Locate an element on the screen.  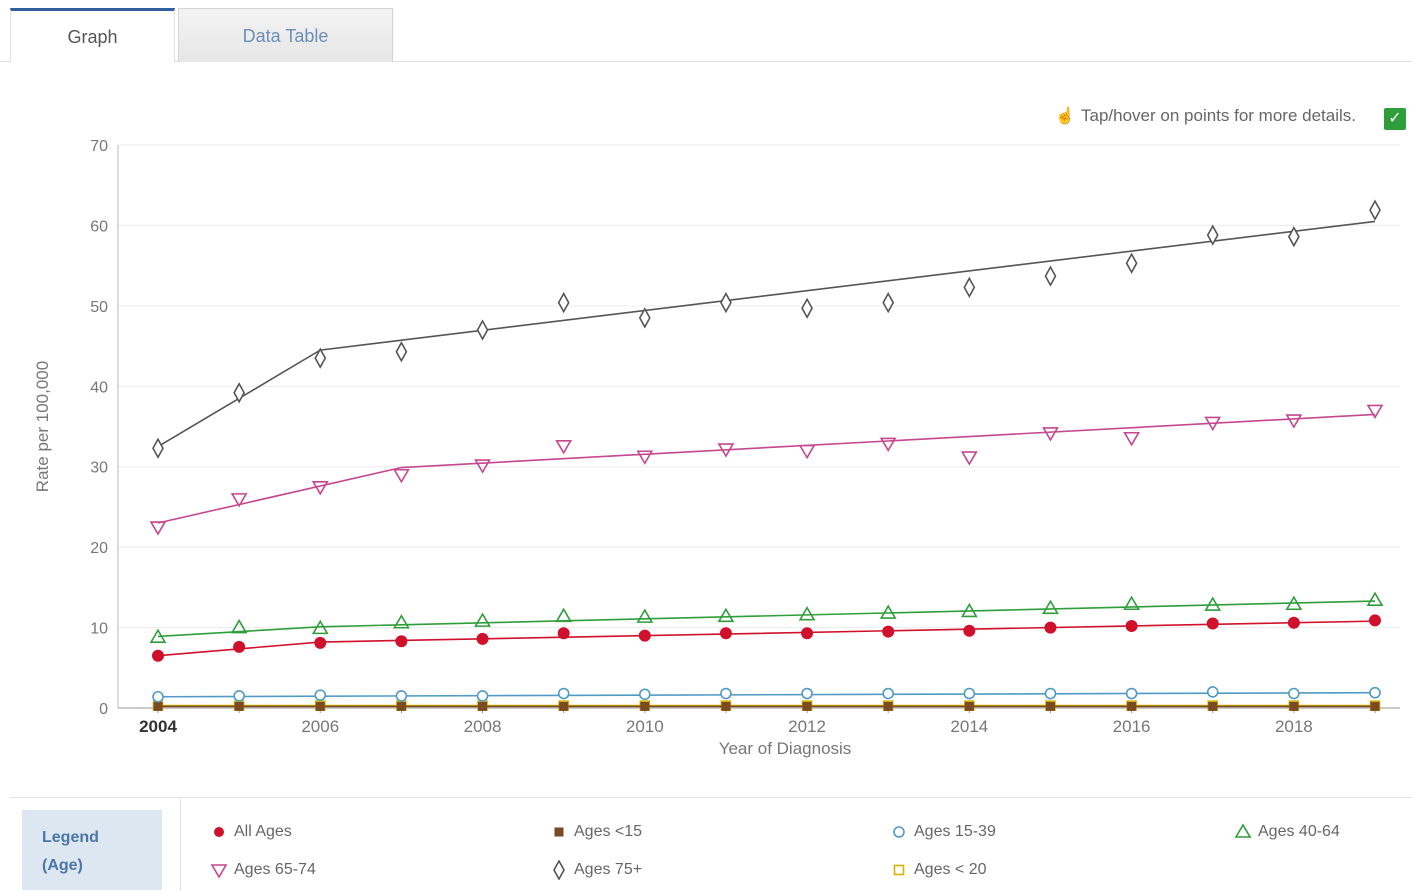
legend-divider is located at coordinates (180, 844).